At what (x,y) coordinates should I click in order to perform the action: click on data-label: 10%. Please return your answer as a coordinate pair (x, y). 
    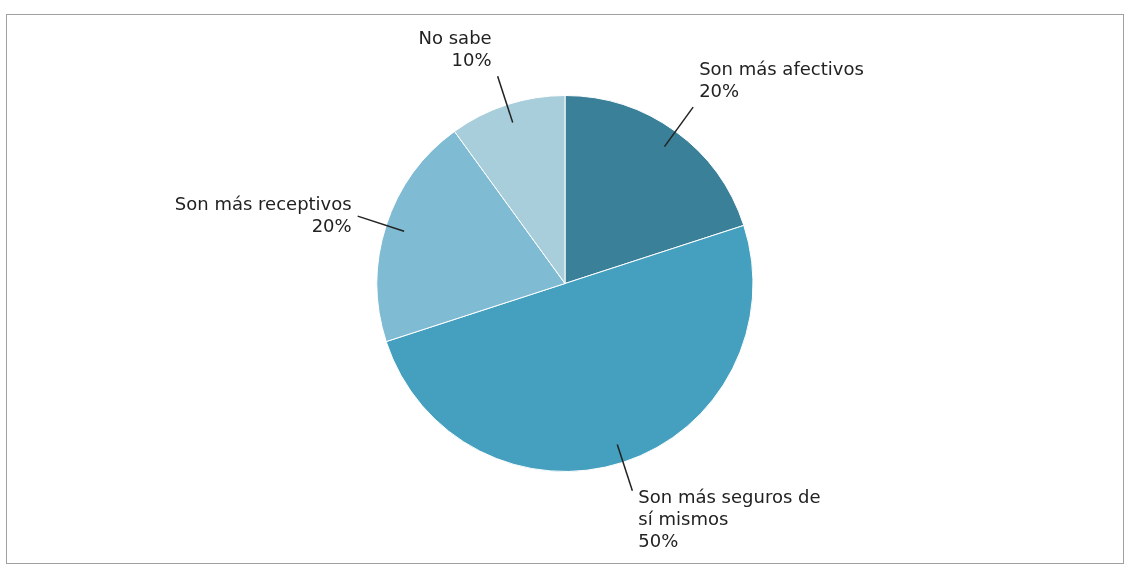
    Looking at the image, I should click on (471, 59).